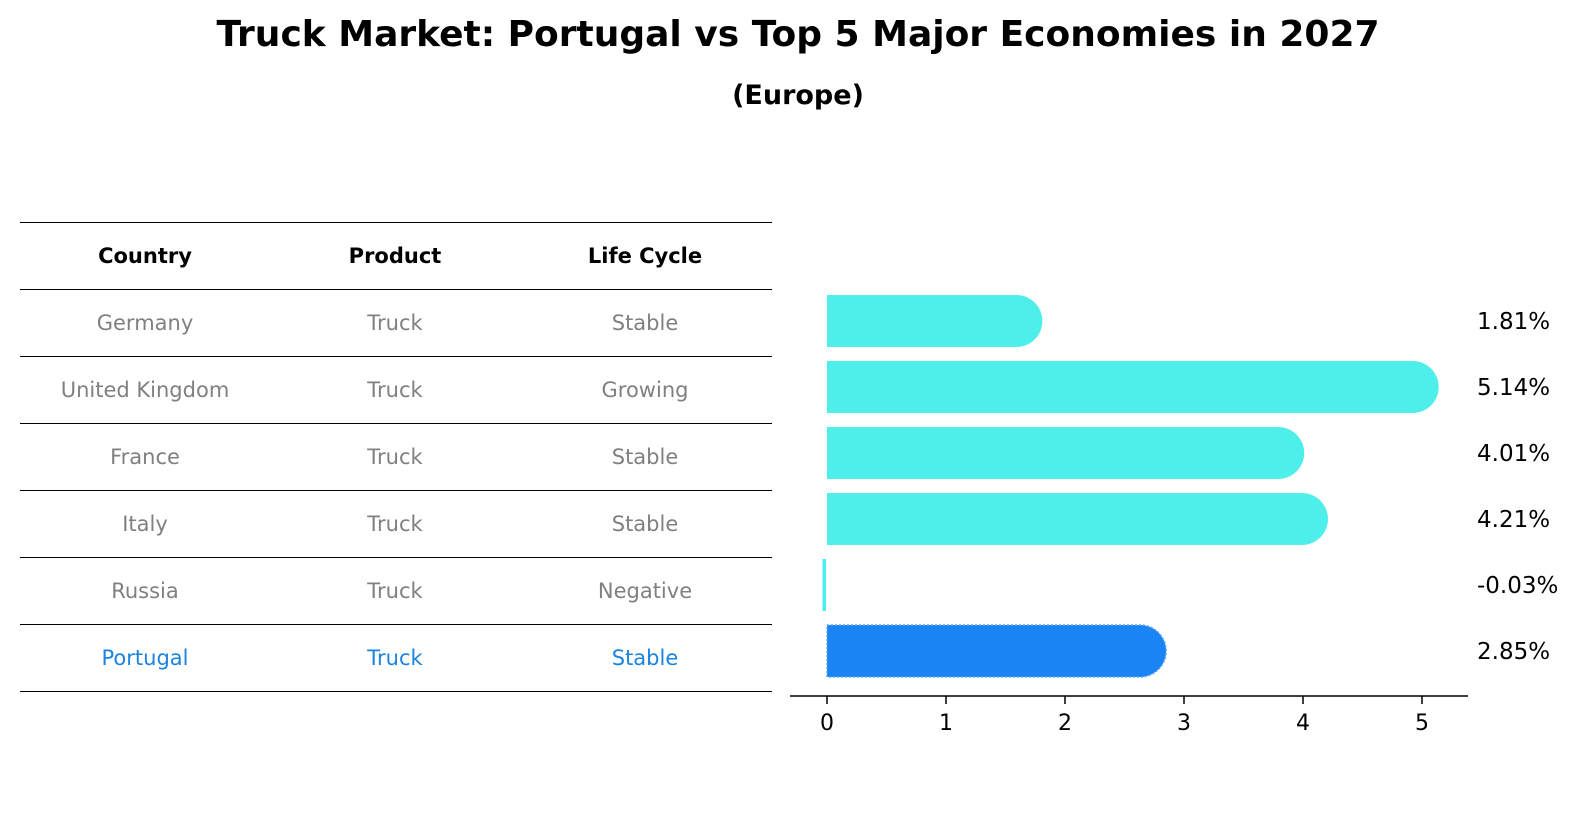 The width and height of the screenshot is (1596, 823). Describe the element at coordinates (145, 256) in the screenshot. I see `header-country: Country` at that location.